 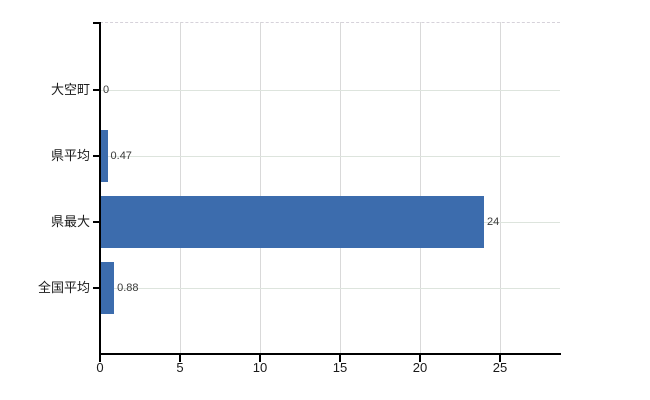 What do you see at coordinates (330, 22) in the screenshot?
I see `plot-top-border` at bounding box center [330, 22].